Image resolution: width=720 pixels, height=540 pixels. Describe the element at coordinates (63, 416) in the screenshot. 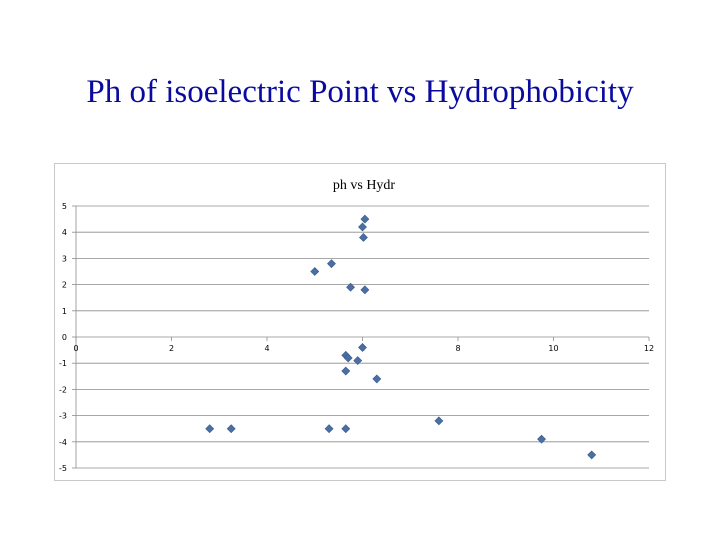

I see `y-tick-label: -3` at that location.